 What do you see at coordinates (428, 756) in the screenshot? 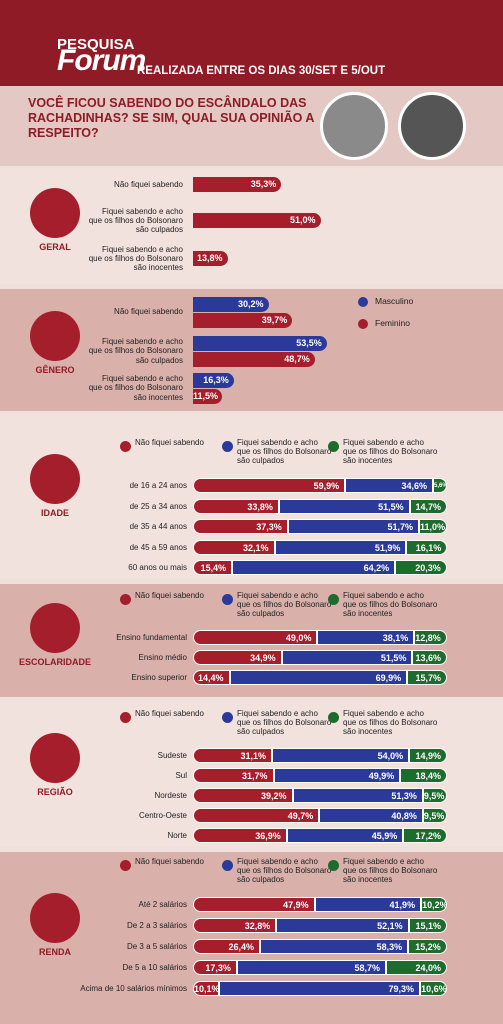
I see `value-label: 14,9%` at bounding box center [428, 756].